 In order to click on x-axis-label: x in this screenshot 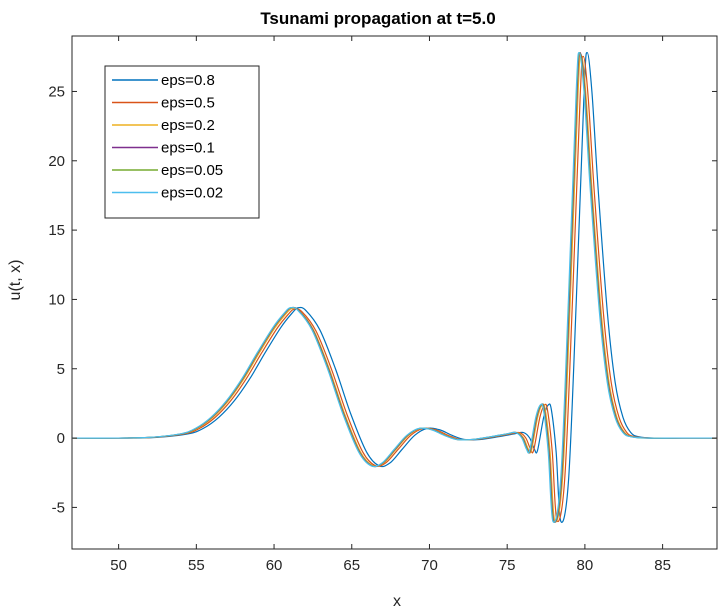, I will do `click(397, 601)`.